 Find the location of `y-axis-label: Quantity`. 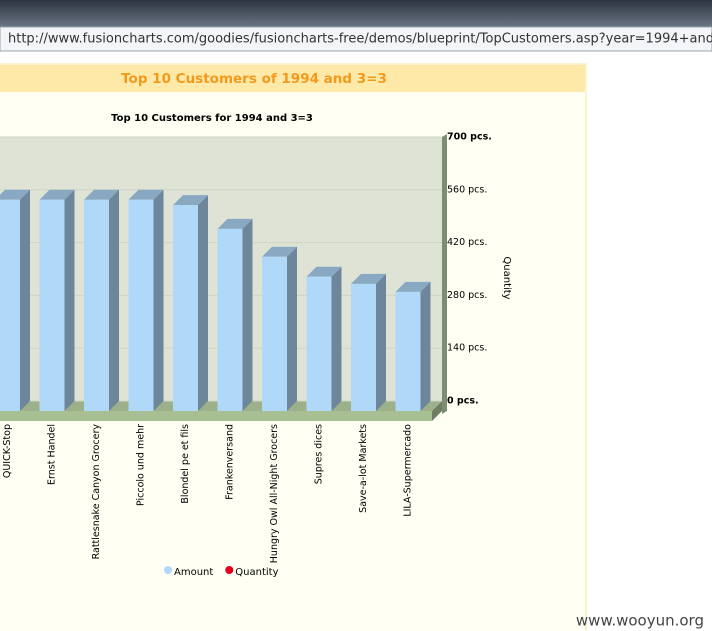

y-axis-label: Quantity is located at coordinates (506, 277).